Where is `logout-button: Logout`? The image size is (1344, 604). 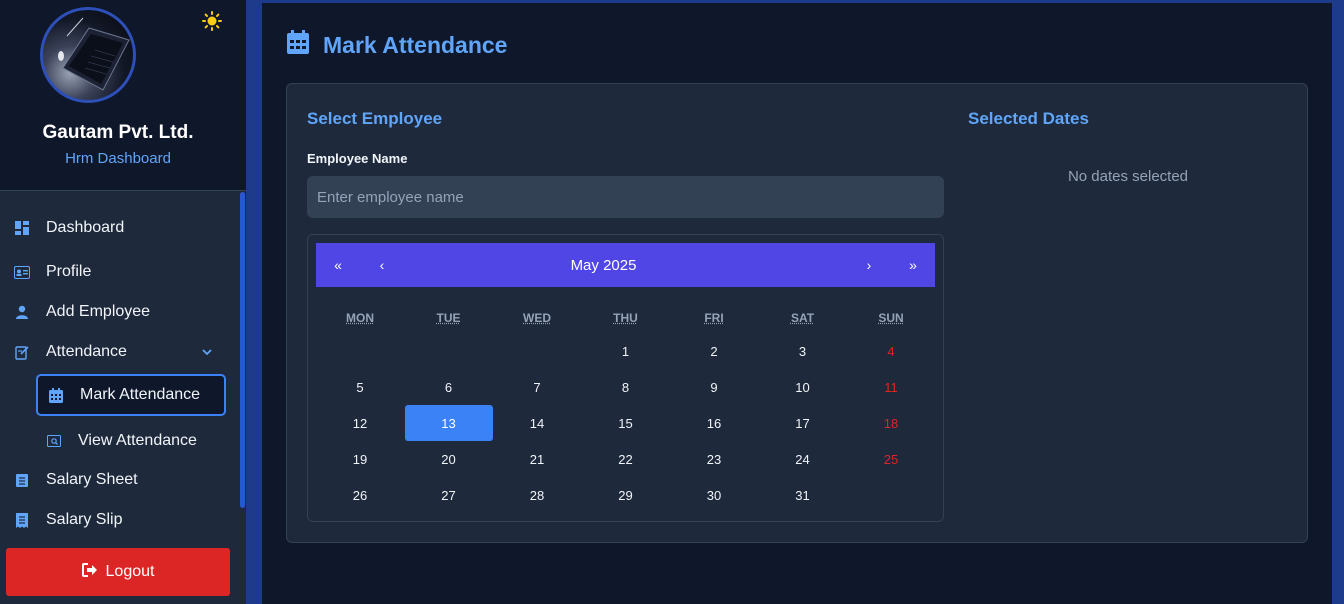
logout-button: Logout is located at coordinates (118, 572).